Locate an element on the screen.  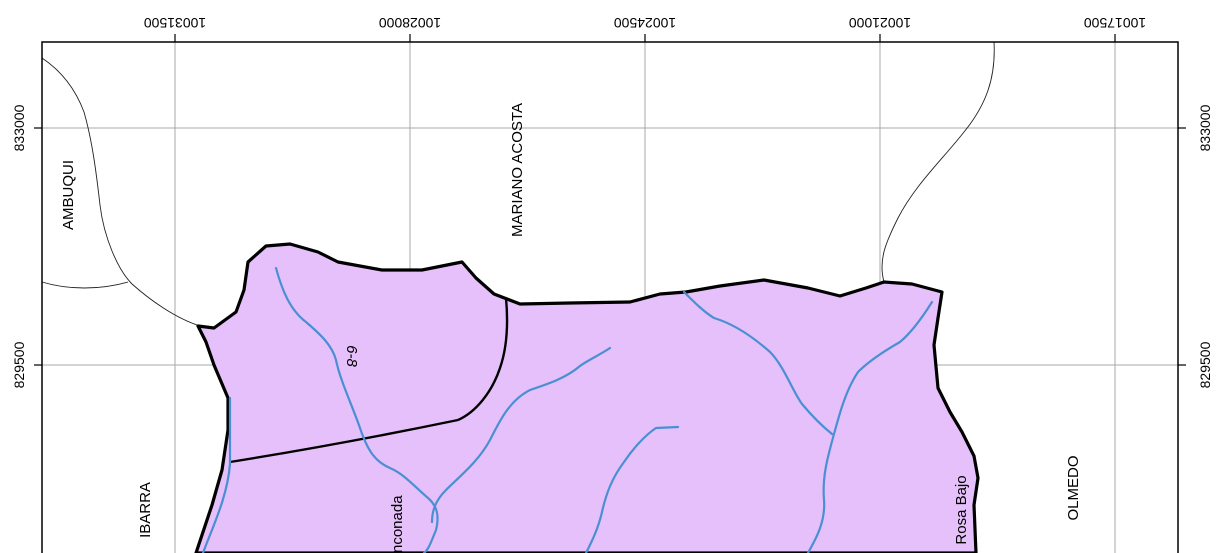
top-tick-label: 10028000 is located at coordinates (410, 23).